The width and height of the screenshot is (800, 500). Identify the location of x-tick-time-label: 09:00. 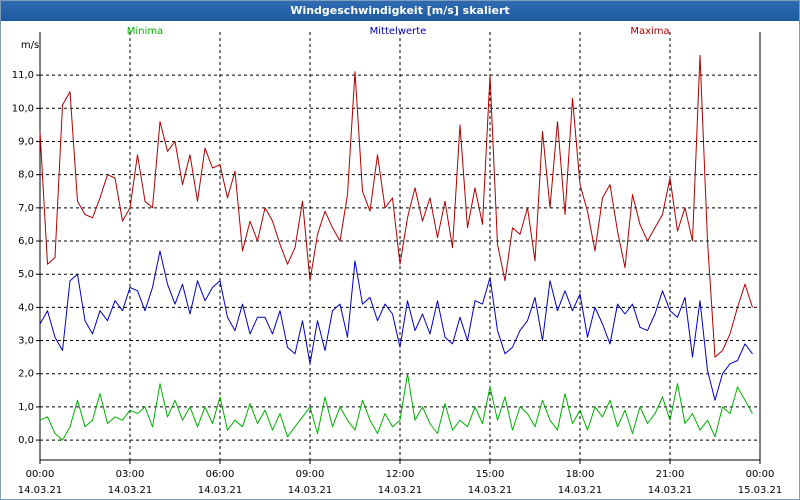
(310, 474).